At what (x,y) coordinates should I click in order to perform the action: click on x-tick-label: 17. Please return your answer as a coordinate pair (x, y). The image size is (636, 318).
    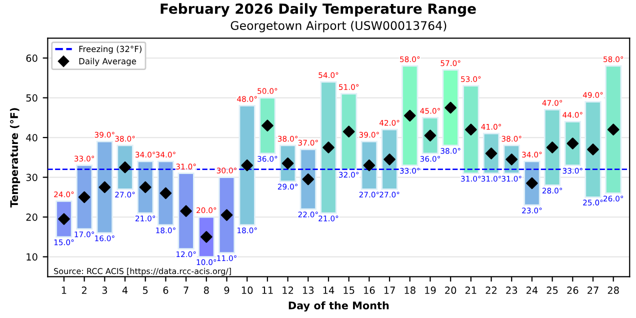
    Looking at the image, I should click on (389, 290).